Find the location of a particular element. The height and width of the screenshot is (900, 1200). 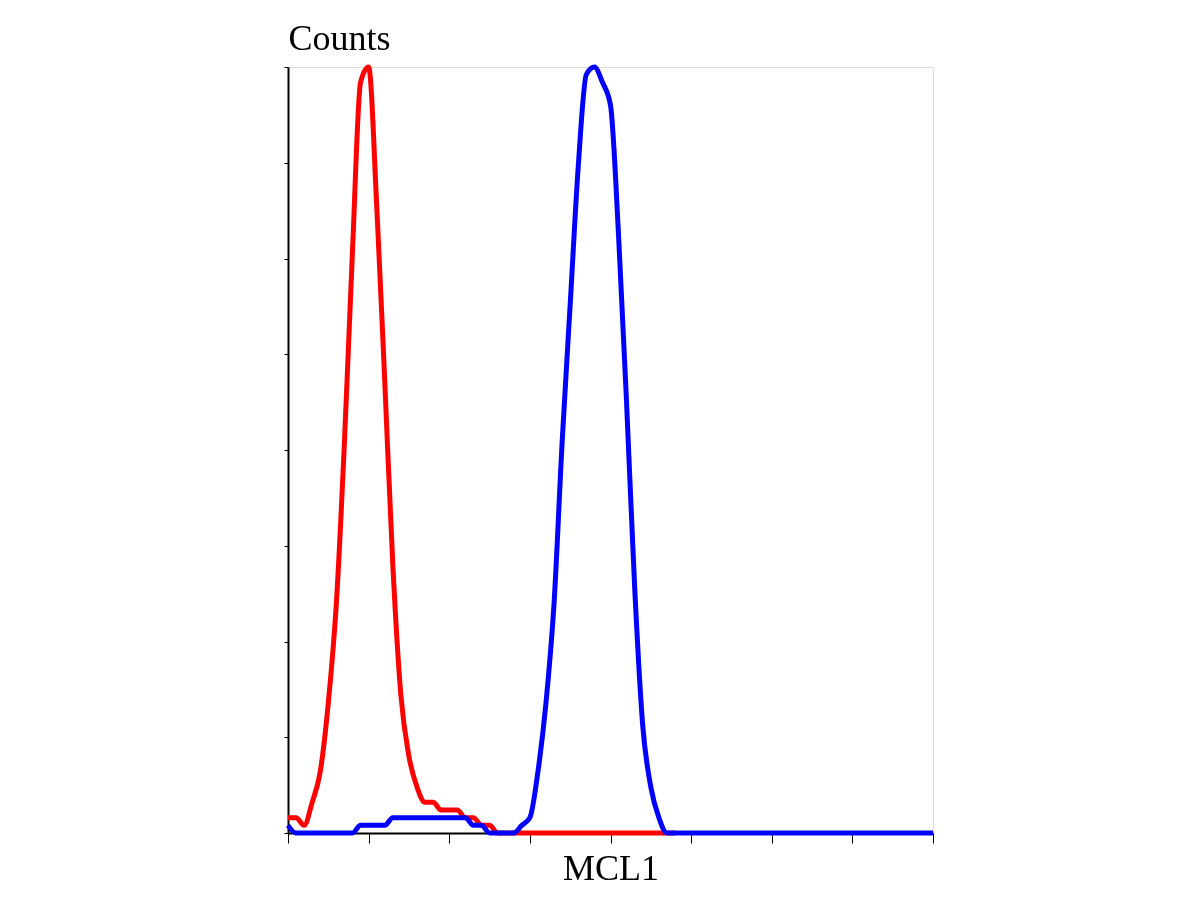

x-axis-title: MCL1 is located at coordinates (611, 868).